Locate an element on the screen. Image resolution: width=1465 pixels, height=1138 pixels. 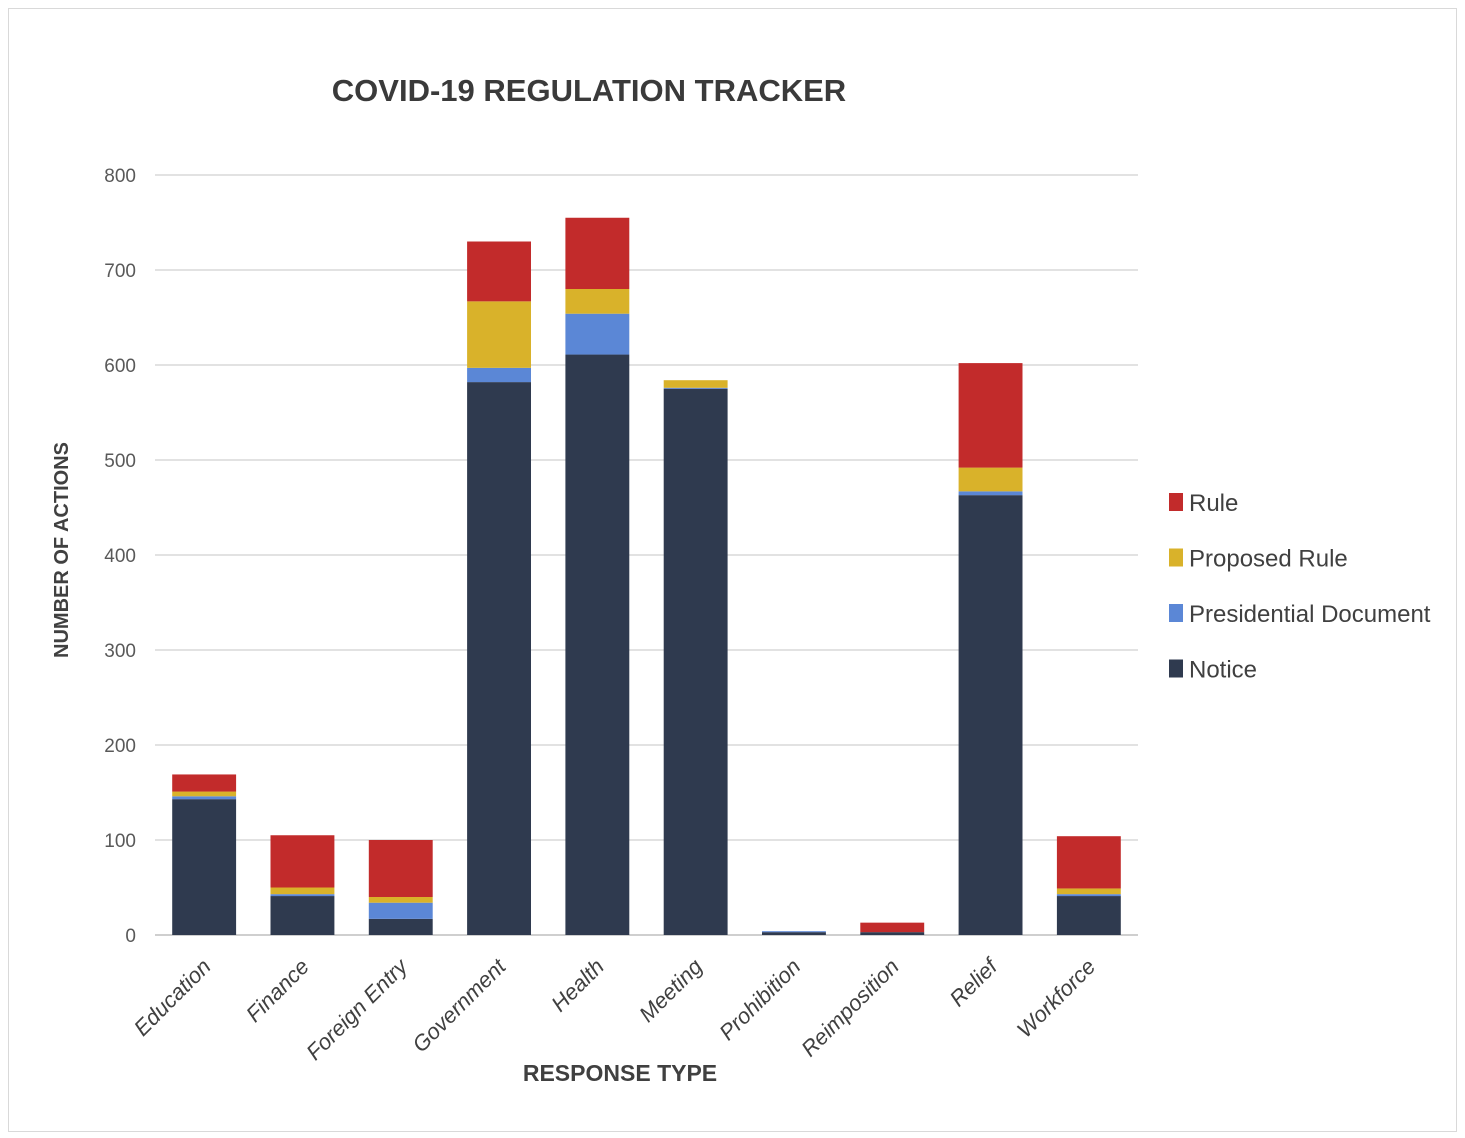
legend-label: Rule is located at coordinates (1213, 503).